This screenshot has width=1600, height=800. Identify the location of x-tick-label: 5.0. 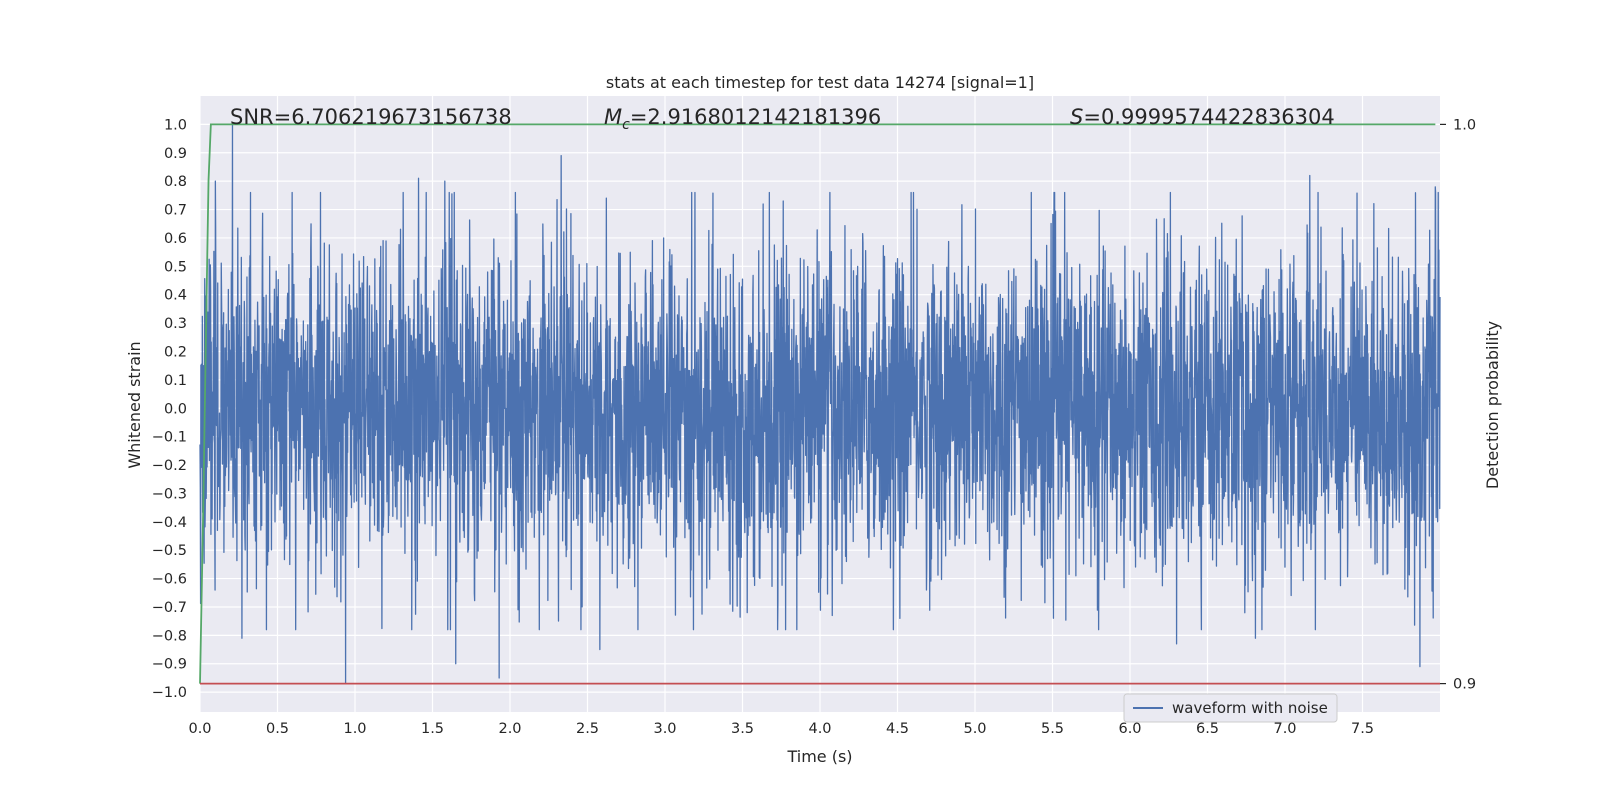
(974, 729).